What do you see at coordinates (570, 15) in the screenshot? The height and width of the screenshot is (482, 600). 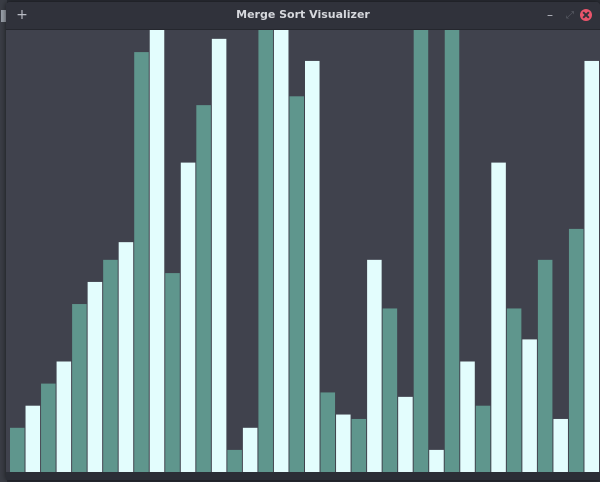 I see `maximize-icon: ⤢` at bounding box center [570, 15].